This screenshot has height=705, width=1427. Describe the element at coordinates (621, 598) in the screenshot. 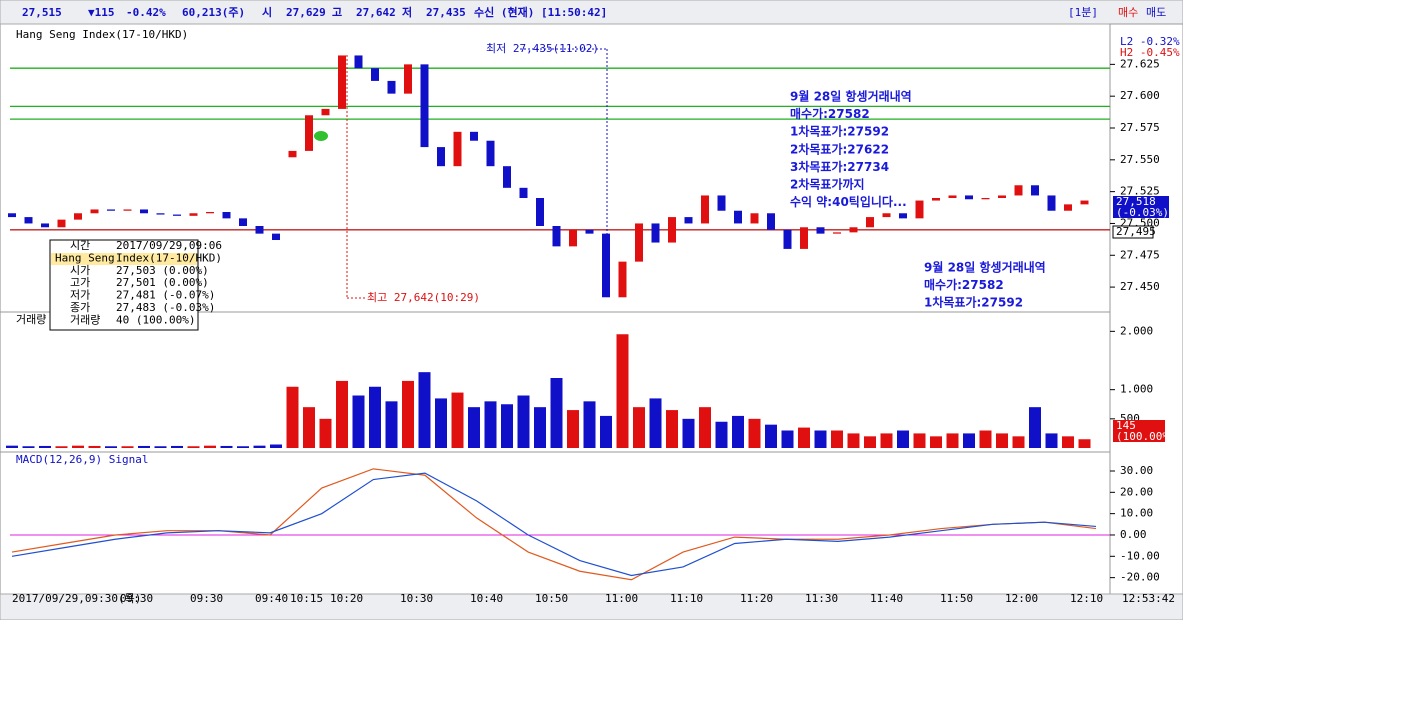

I see `x-tick-label: 11:00` at that location.